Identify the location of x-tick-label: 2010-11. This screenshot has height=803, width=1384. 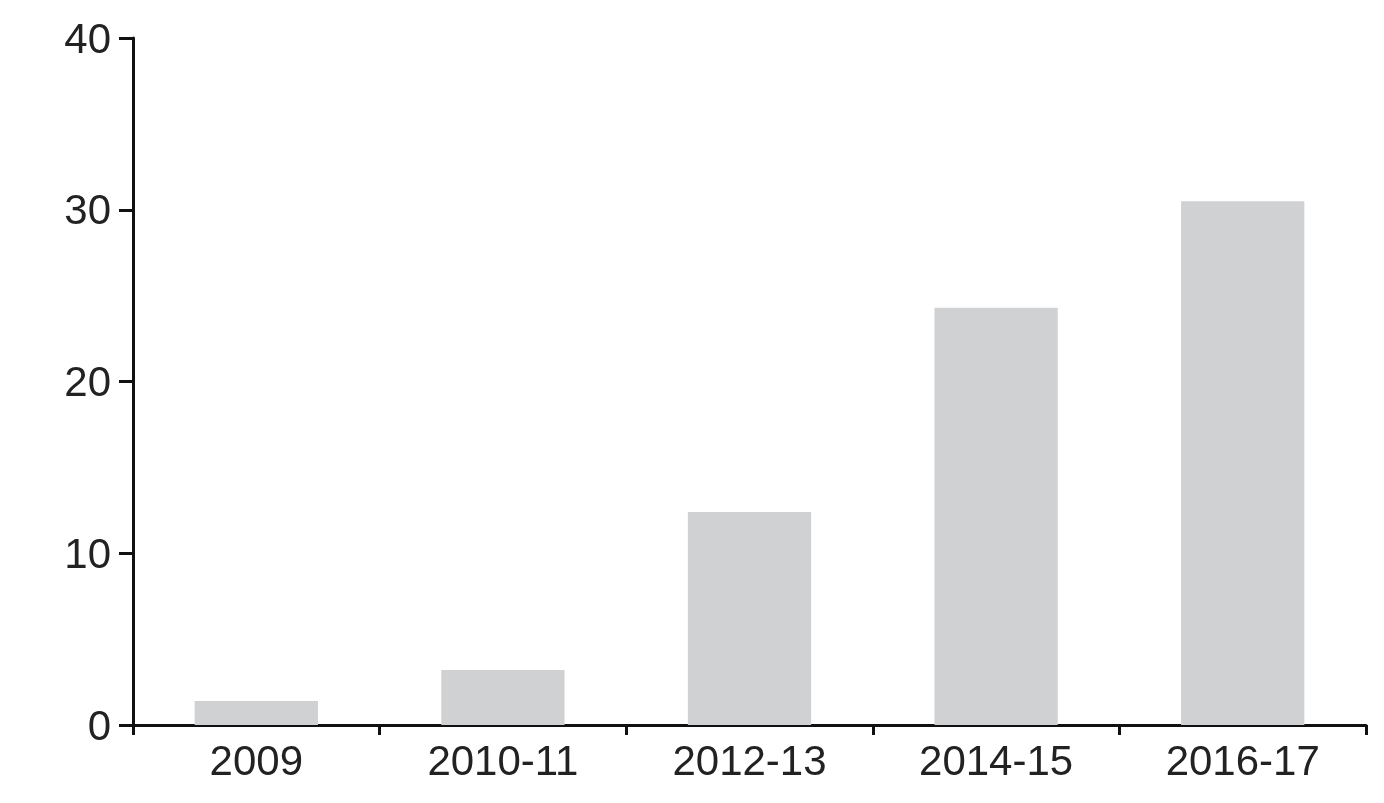
(503, 760).